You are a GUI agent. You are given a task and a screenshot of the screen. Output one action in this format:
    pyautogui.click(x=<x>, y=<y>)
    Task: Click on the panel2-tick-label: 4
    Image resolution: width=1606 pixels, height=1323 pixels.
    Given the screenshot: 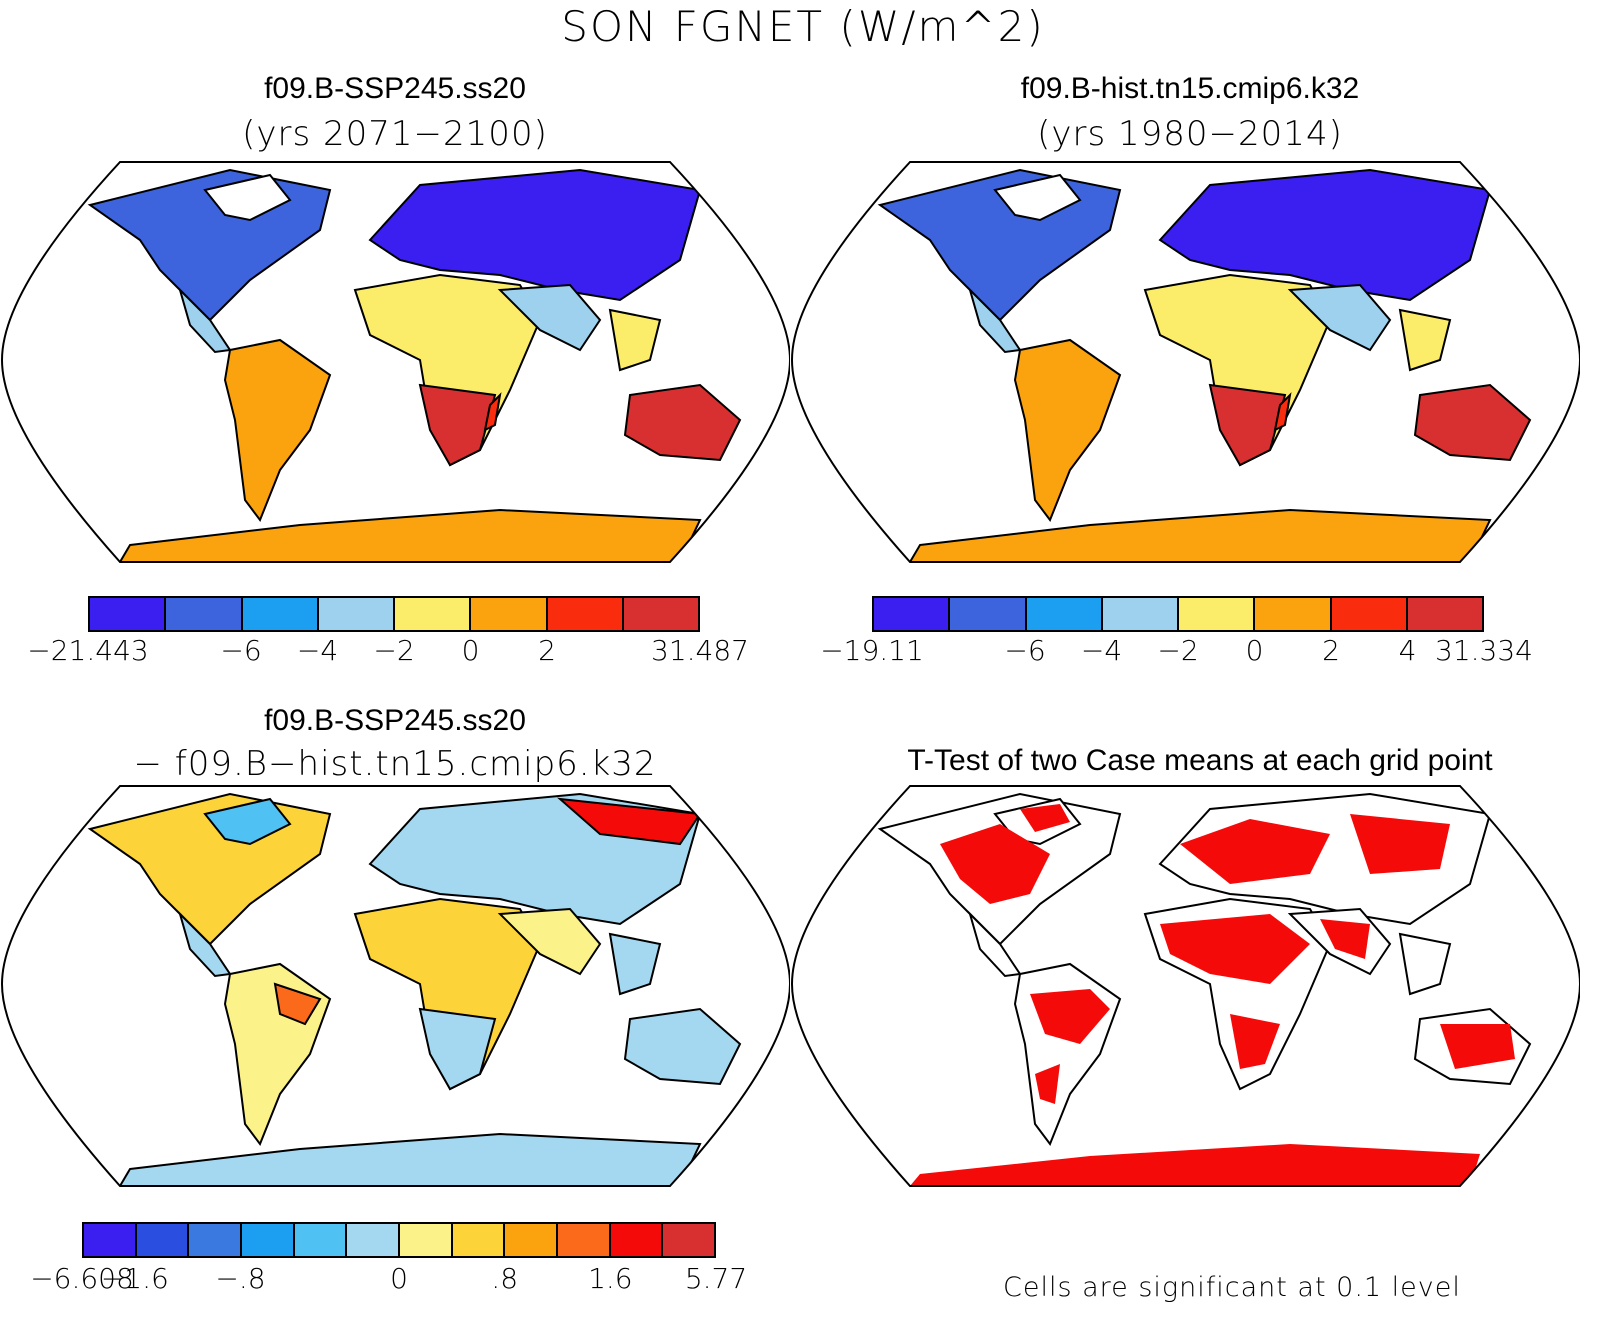 What is the action you would take?
    pyautogui.click(x=1407, y=650)
    